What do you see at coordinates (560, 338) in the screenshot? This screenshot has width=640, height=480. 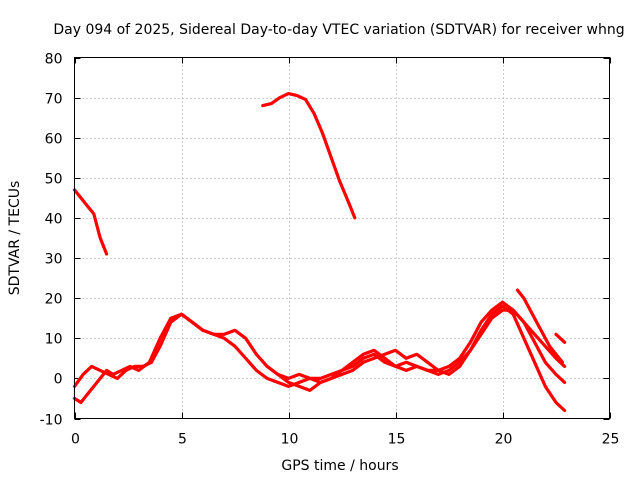 I see `series-line-arc-g` at bounding box center [560, 338].